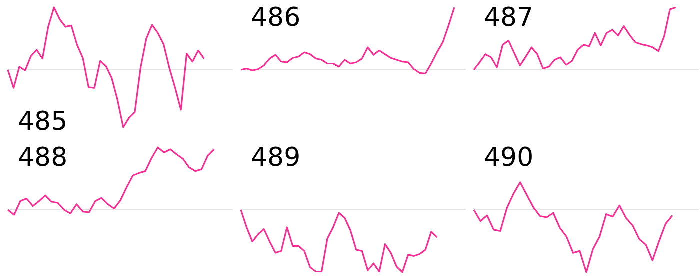  Describe the element at coordinates (276, 158) in the screenshot. I see `chart-title: 489` at that location.